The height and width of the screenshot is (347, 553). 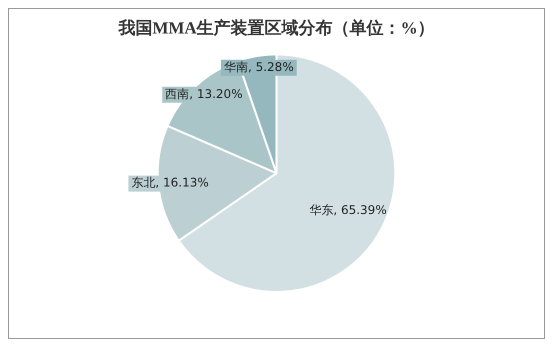 What do you see at coordinates (259, 67) in the screenshot?
I see `slice-label: 华南, 5.28%` at bounding box center [259, 67].